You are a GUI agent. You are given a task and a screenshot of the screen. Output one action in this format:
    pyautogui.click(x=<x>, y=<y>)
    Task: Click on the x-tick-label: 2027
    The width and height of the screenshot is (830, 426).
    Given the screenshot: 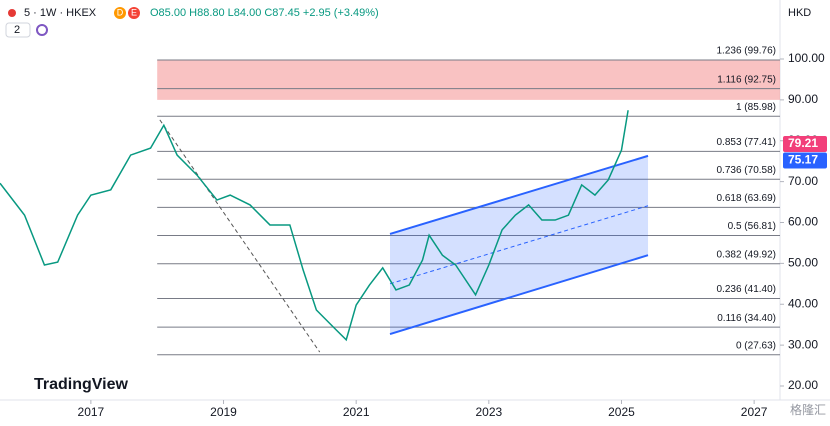 What is the action you would take?
    pyautogui.click(x=754, y=412)
    